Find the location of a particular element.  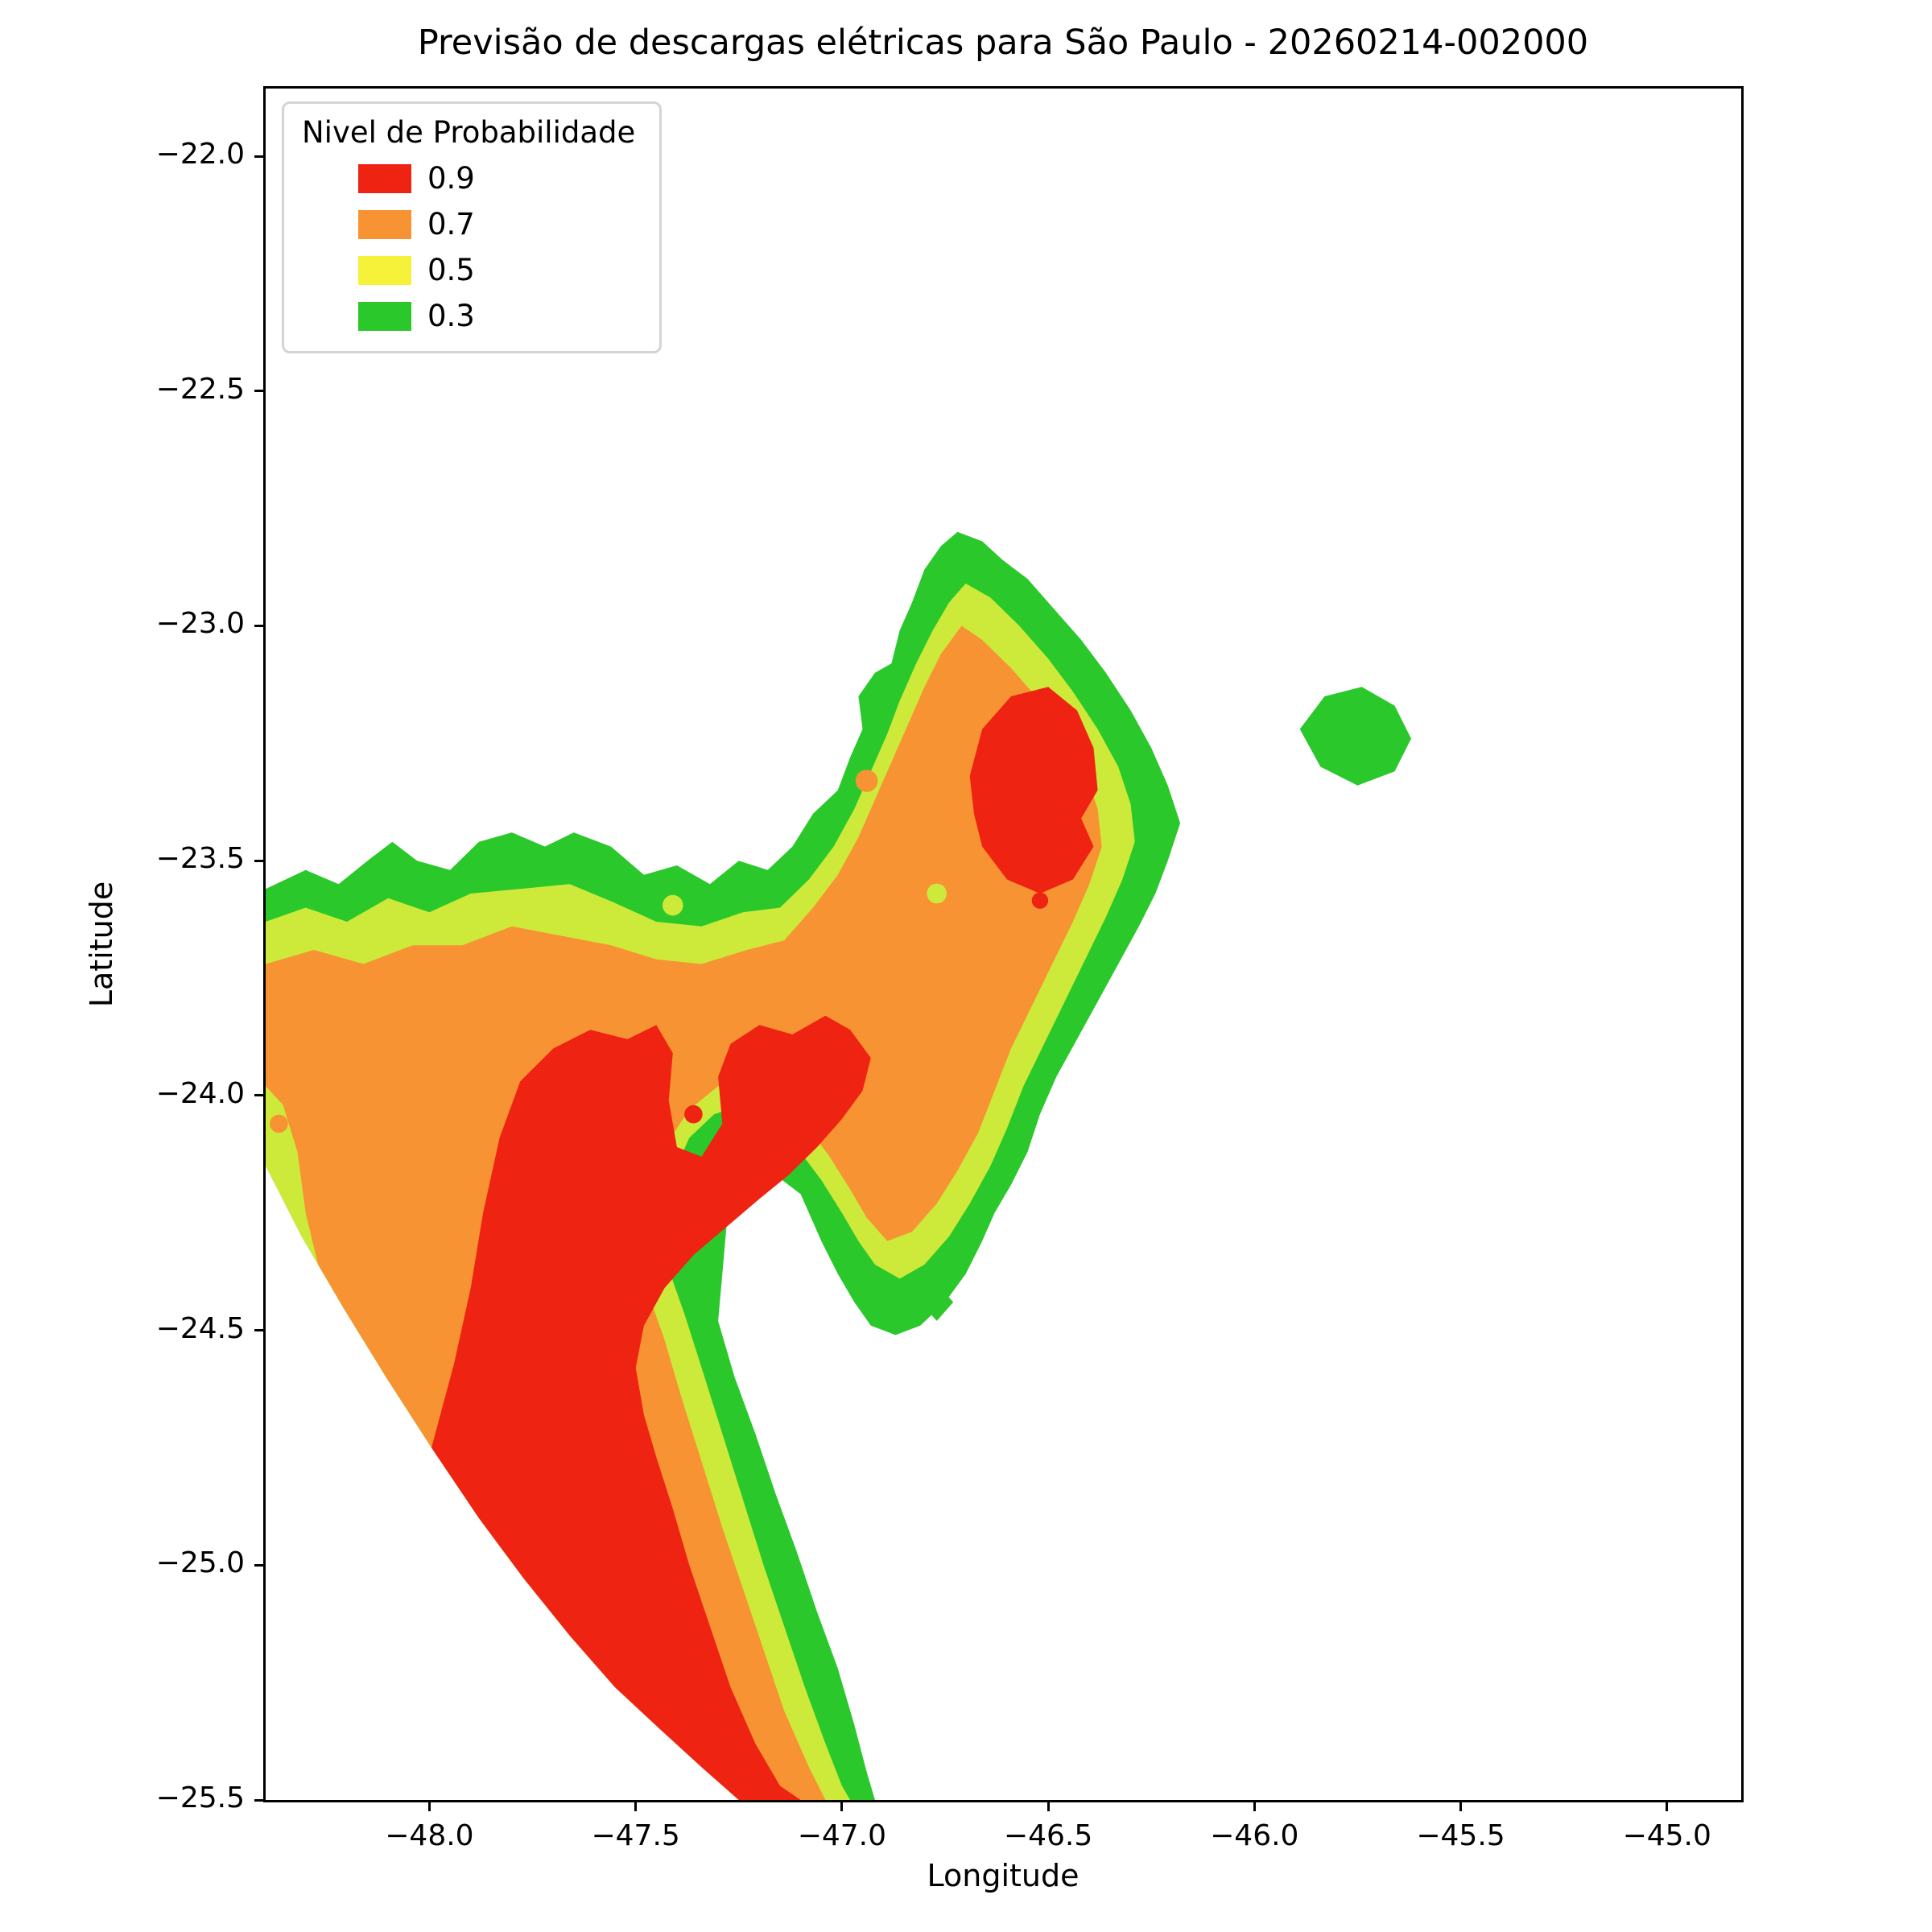

contour-region-prob-0.9-main is located at coordinates (651, 1407).